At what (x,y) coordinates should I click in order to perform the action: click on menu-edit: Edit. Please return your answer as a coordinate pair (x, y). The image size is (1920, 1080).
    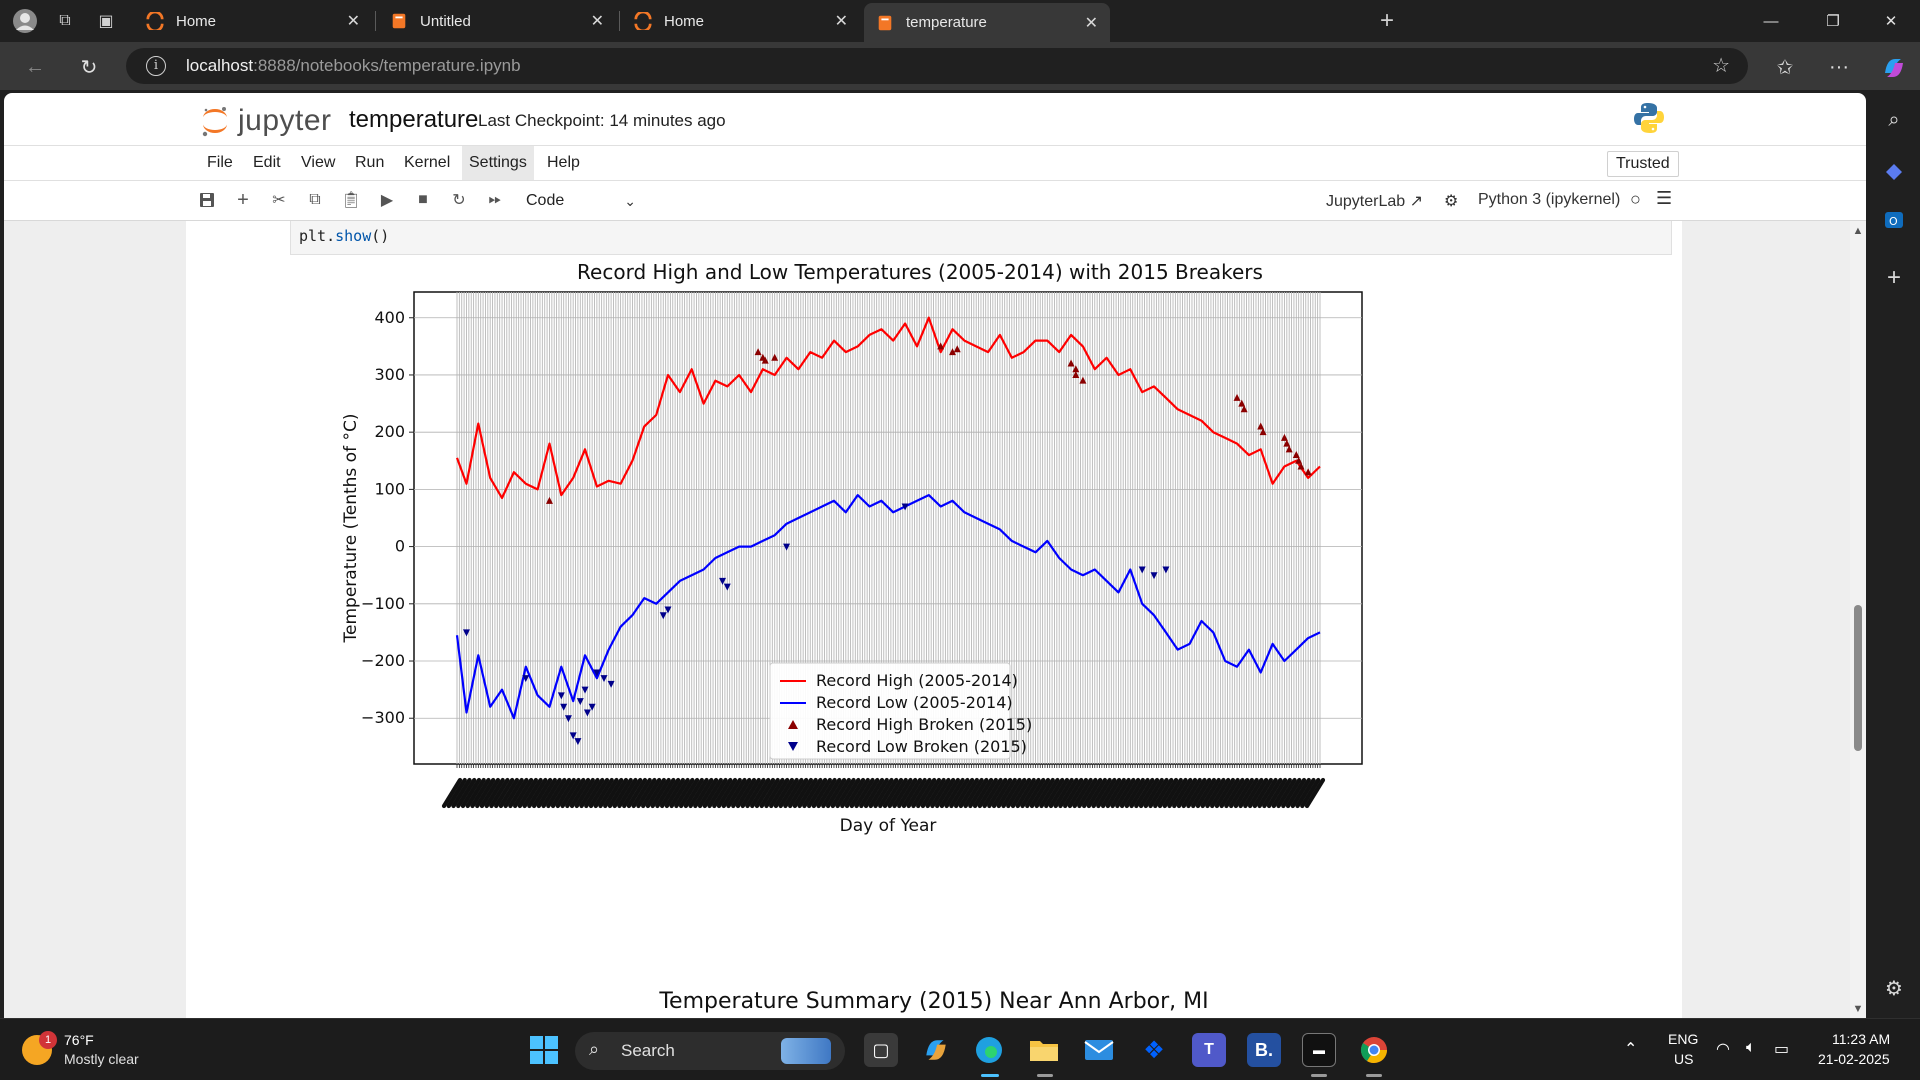
    Looking at the image, I should click on (267, 162).